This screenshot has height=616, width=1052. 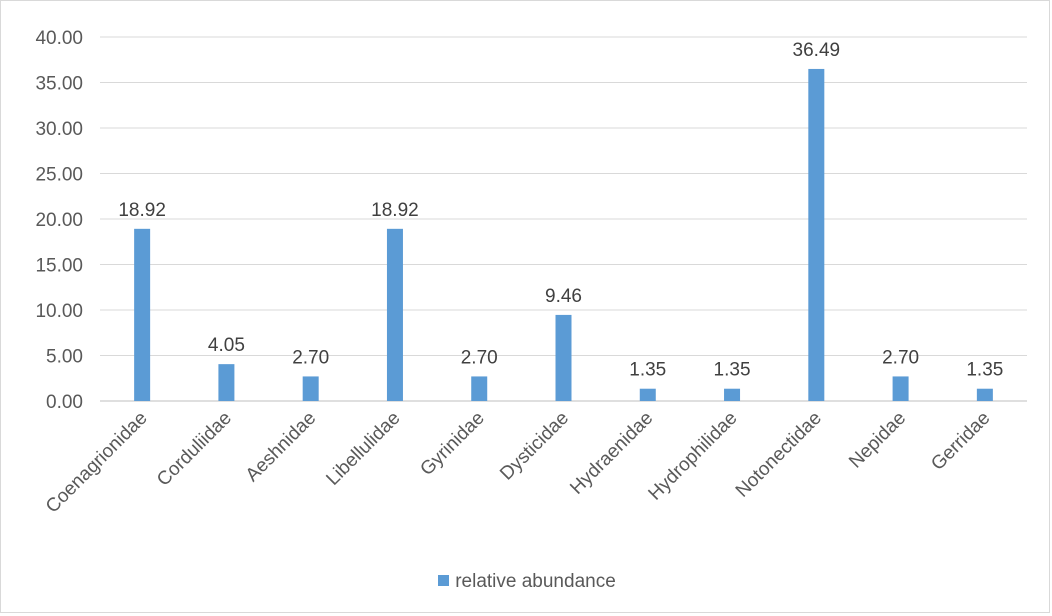 I want to click on data-label: 36.49, so click(x=817, y=50).